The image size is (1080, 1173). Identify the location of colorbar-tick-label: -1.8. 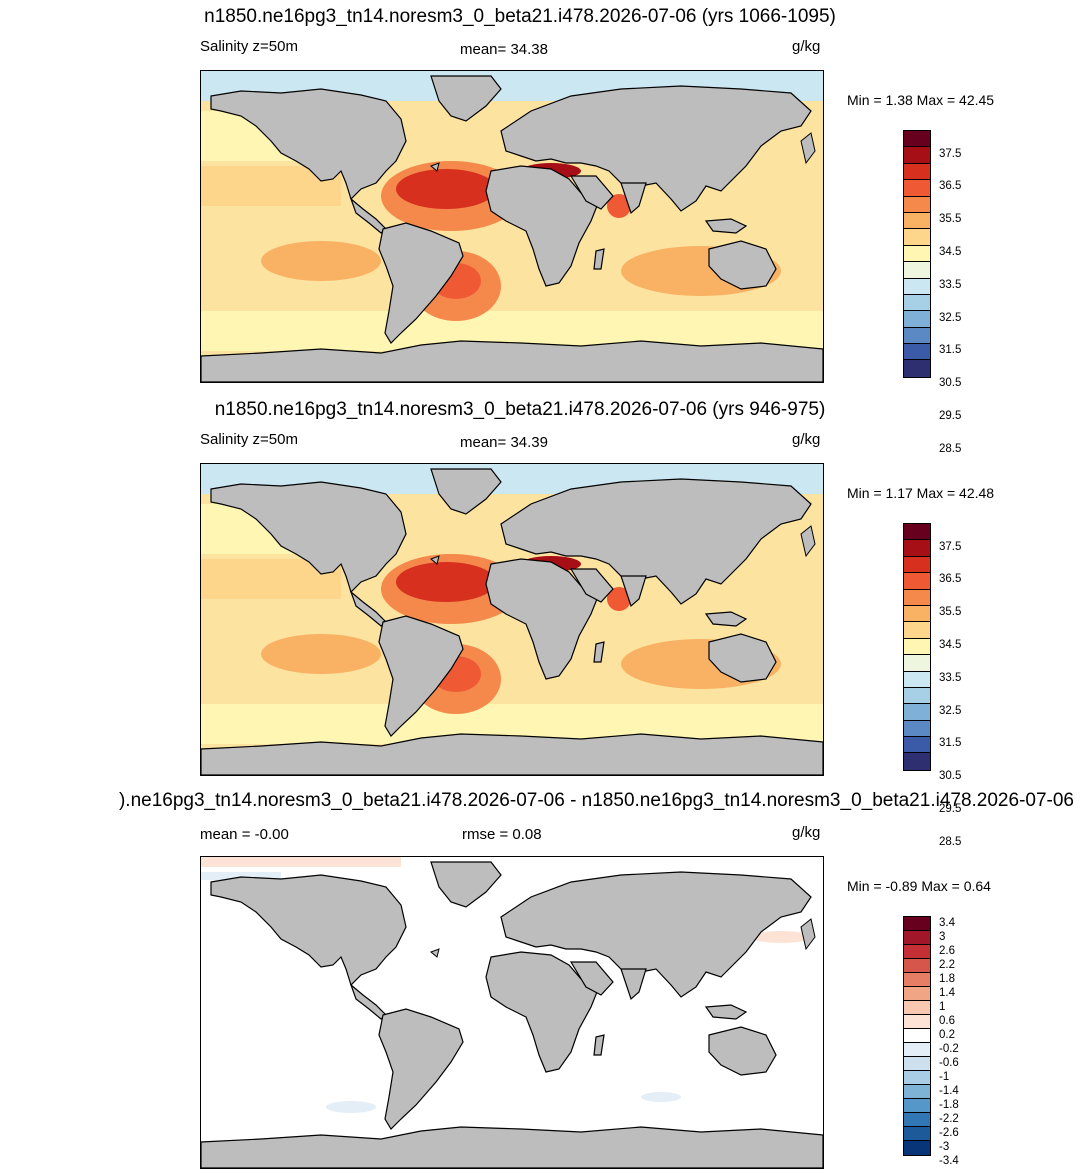
(949, 1105).